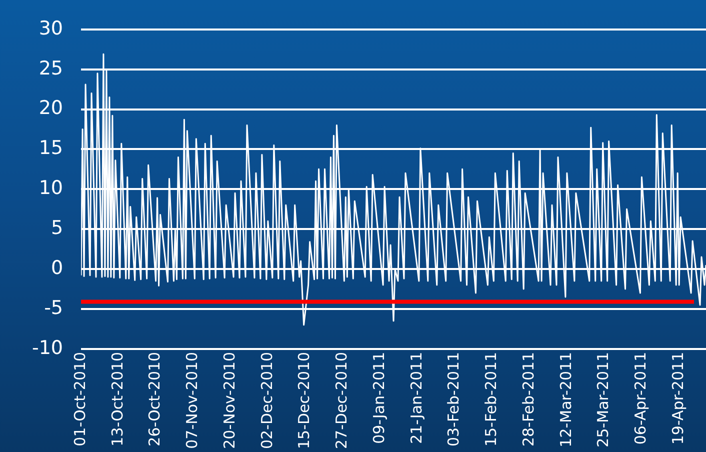 The width and height of the screenshot is (706, 452). I want to click on x-tick-label: 28-Feb-2011, so click(528, 399).